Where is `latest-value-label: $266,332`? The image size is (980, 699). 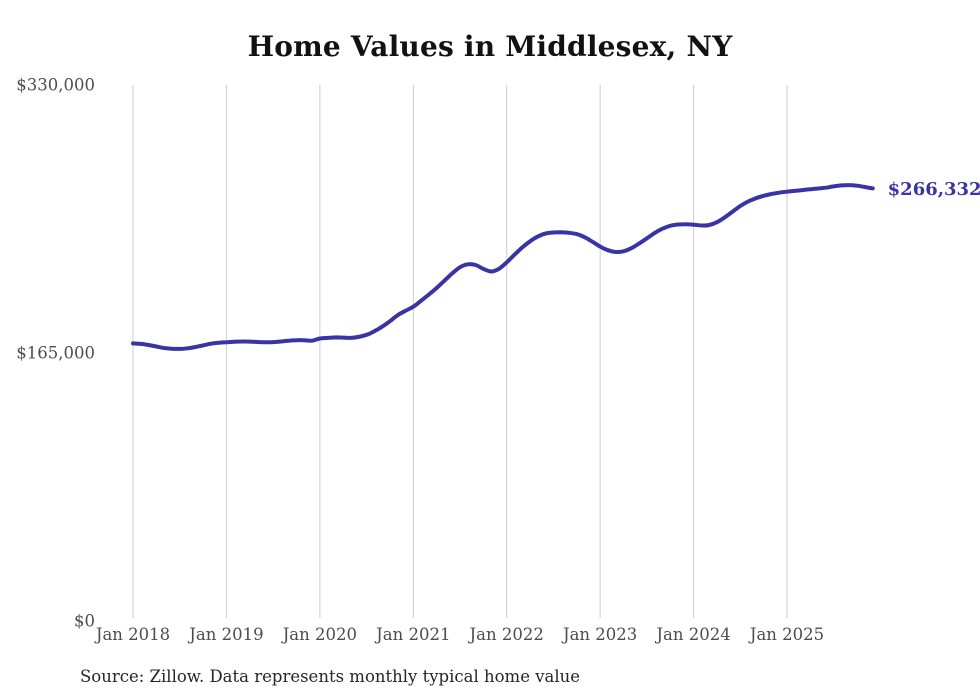
latest-value-label: $266,332 is located at coordinates (934, 189).